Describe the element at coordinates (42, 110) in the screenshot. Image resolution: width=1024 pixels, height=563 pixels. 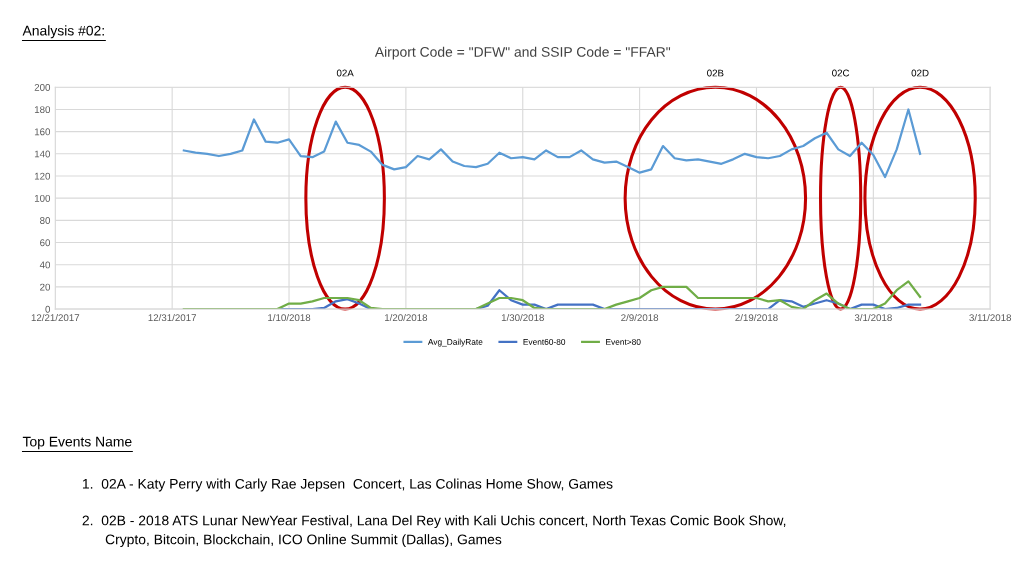
I see `y-tick-label: 180` at that location.